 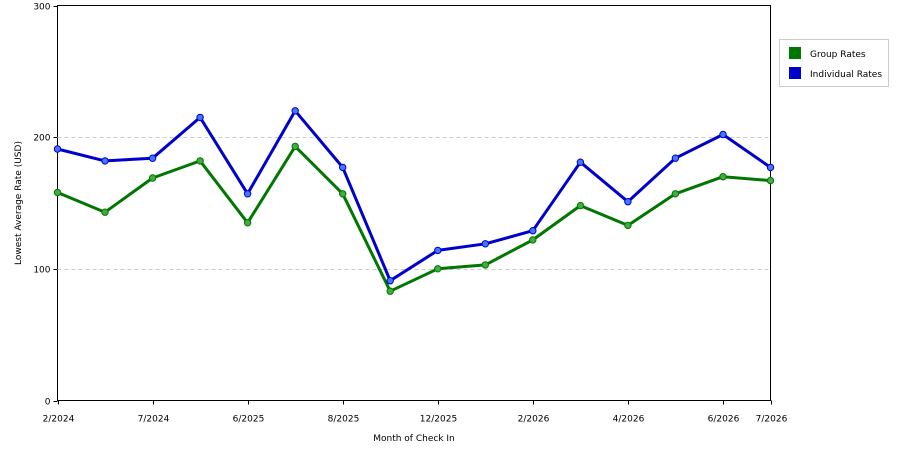 What do you see at coordinates (438, 420) in the screenshot?
I see `x-tick-label: 12/2025` at bounding box center [438, 420].